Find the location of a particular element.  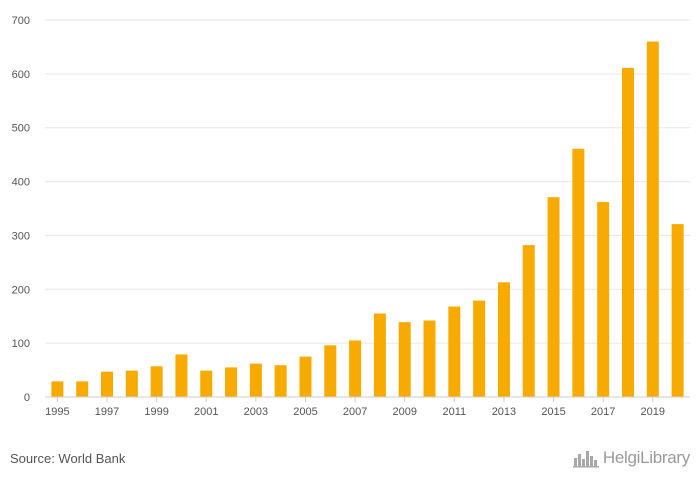

bar-2020 is located at coordinates (677, 310).